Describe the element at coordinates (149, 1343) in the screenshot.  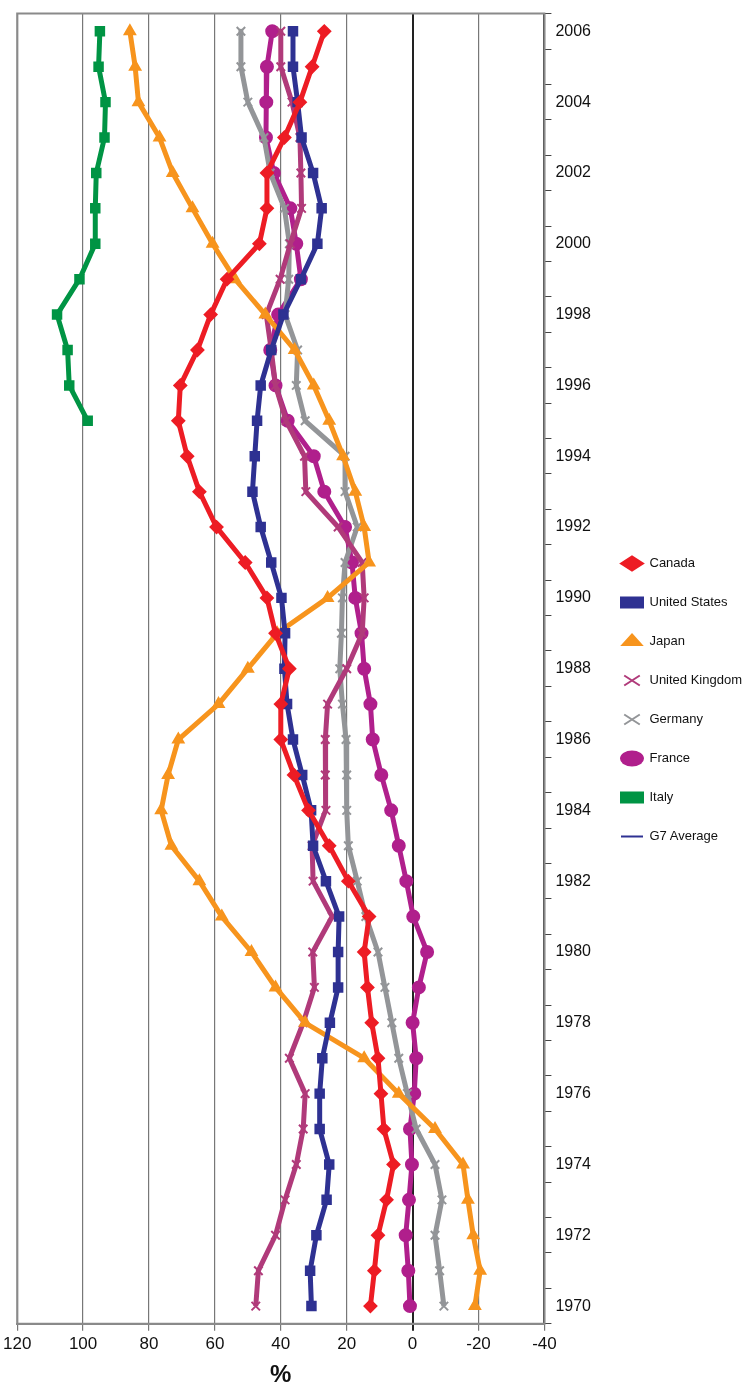
I see `x-tick-label: 80` at that location.